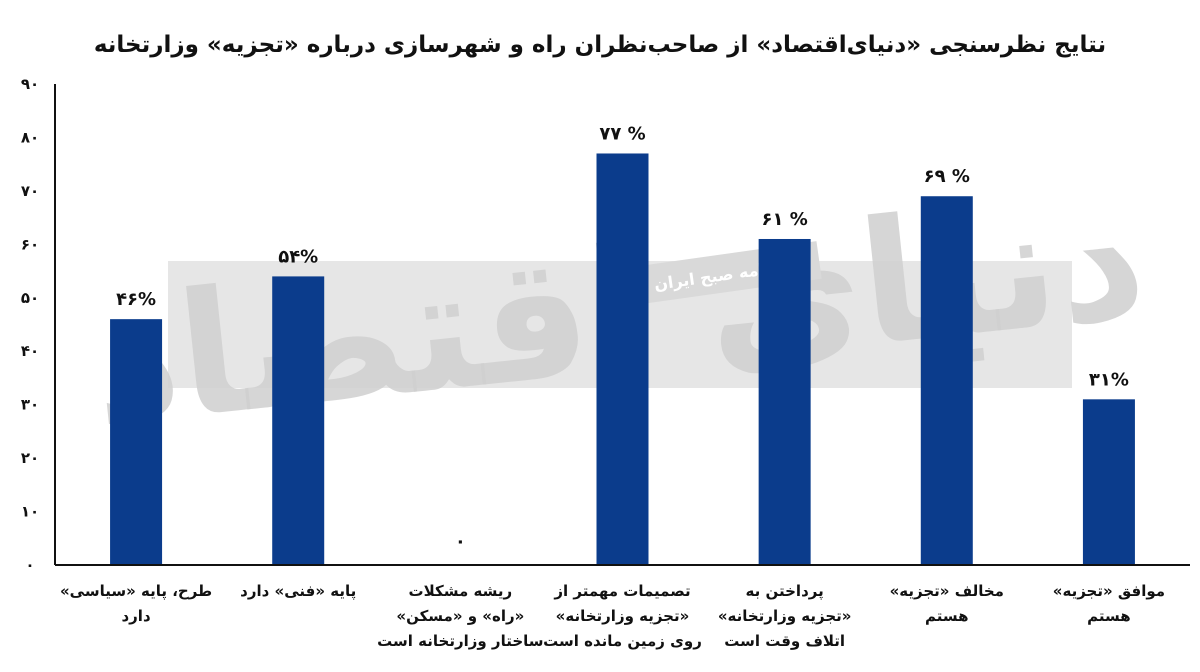 This screenshot has height=672, width=1200. What do you see at coordinates (621, 591) in the screenshot?
I see `x-category-label: تصمیمات مهمتر از` at bounding box center [621, 591].